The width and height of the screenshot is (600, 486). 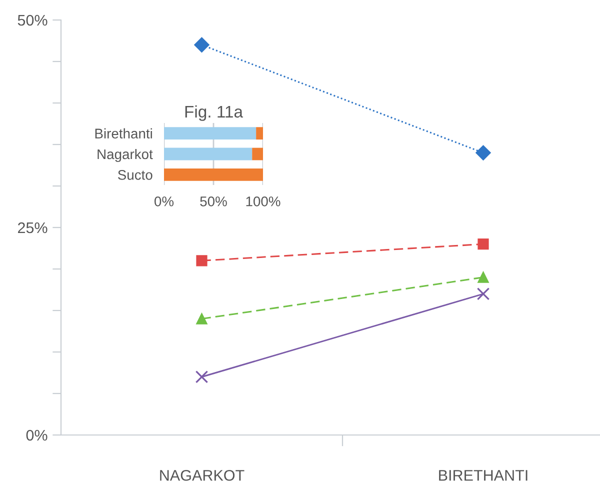 What do you see at coordinates (164, 201) in the screenshot?
I see `x-tick-label: 0%` at bounding box center [164, 201].